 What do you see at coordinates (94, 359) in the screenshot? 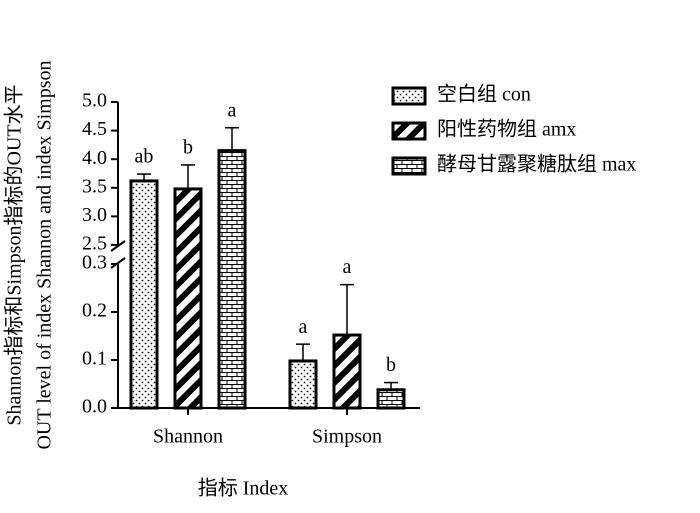
I see `y-tick-label: 0.1` at bounding box center [94, 359].